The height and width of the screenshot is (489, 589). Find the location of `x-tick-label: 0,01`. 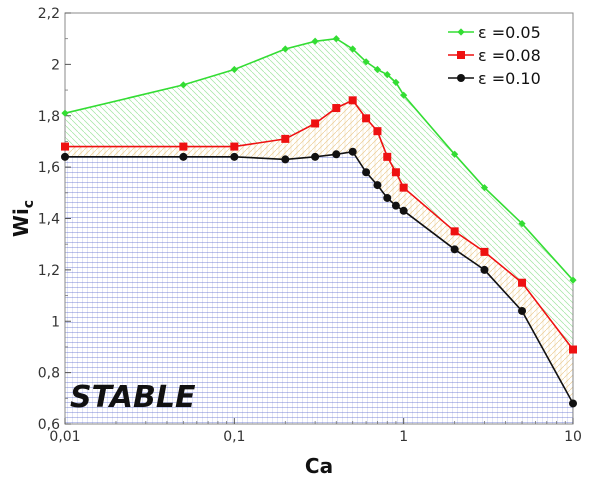

x-tick-label: 0,01 is located at coordinates (64, 437).